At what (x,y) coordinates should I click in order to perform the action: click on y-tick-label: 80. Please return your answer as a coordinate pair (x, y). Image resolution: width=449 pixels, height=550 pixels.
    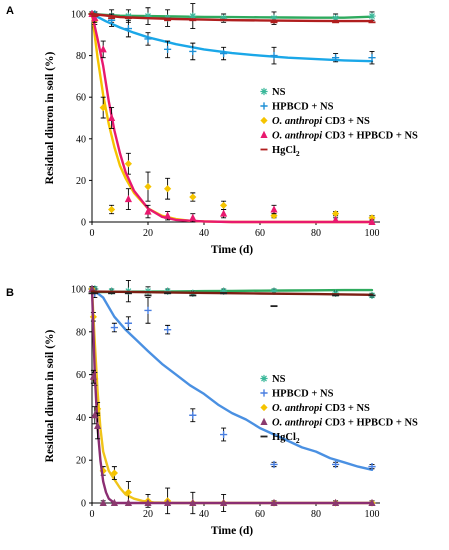
    Looking at the image, I should click on (81, 332).